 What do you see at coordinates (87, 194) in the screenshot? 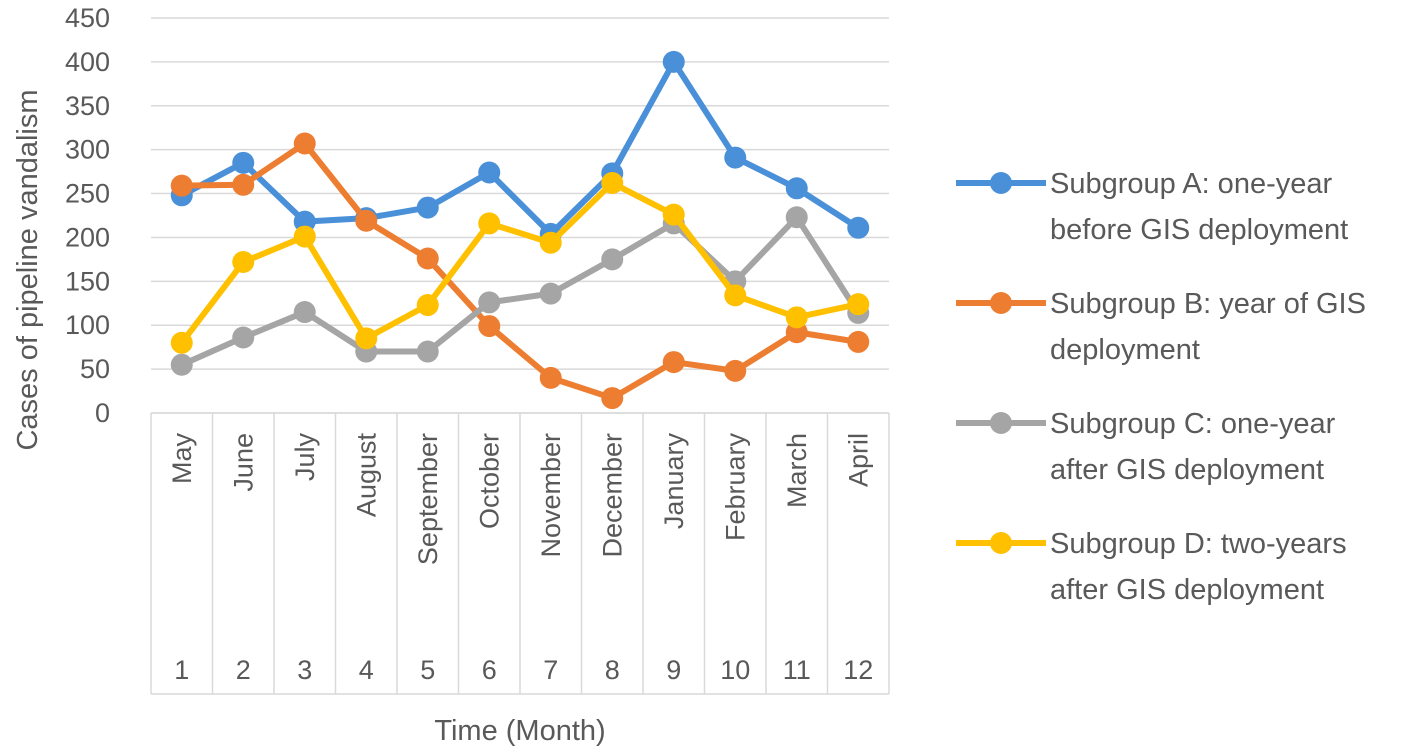
I see `y-tick-label: 250` at bounding box center [87, 194].